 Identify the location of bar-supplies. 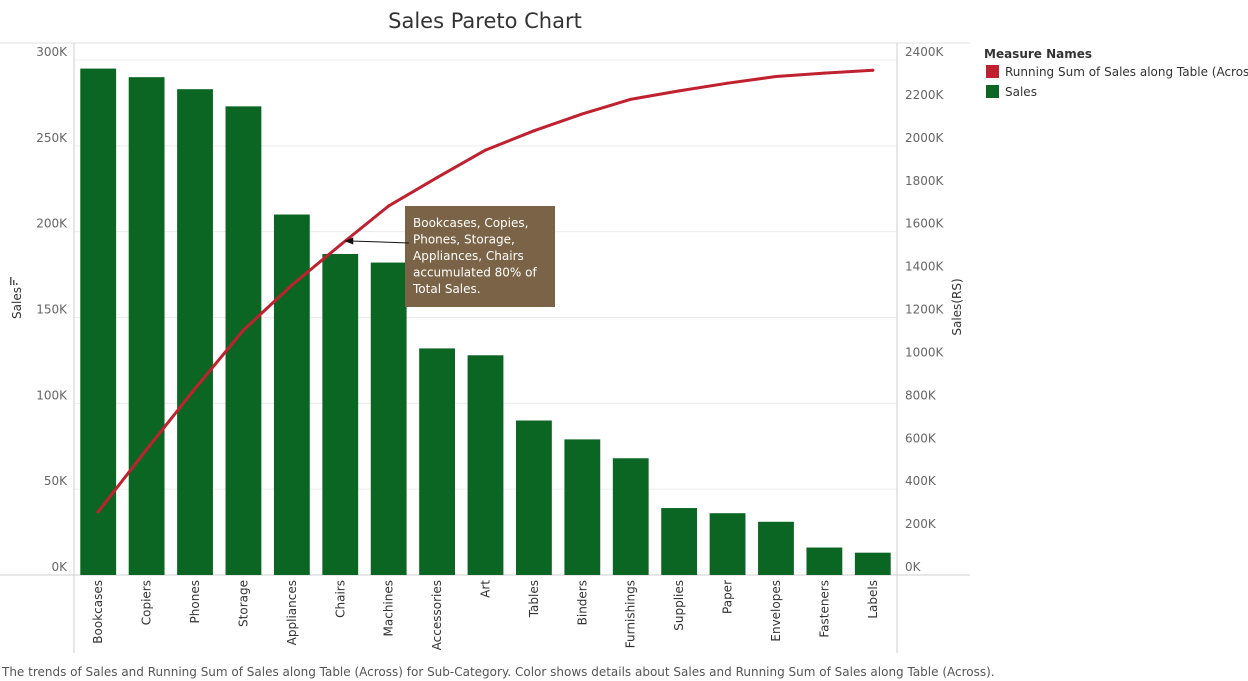
(679, 541).